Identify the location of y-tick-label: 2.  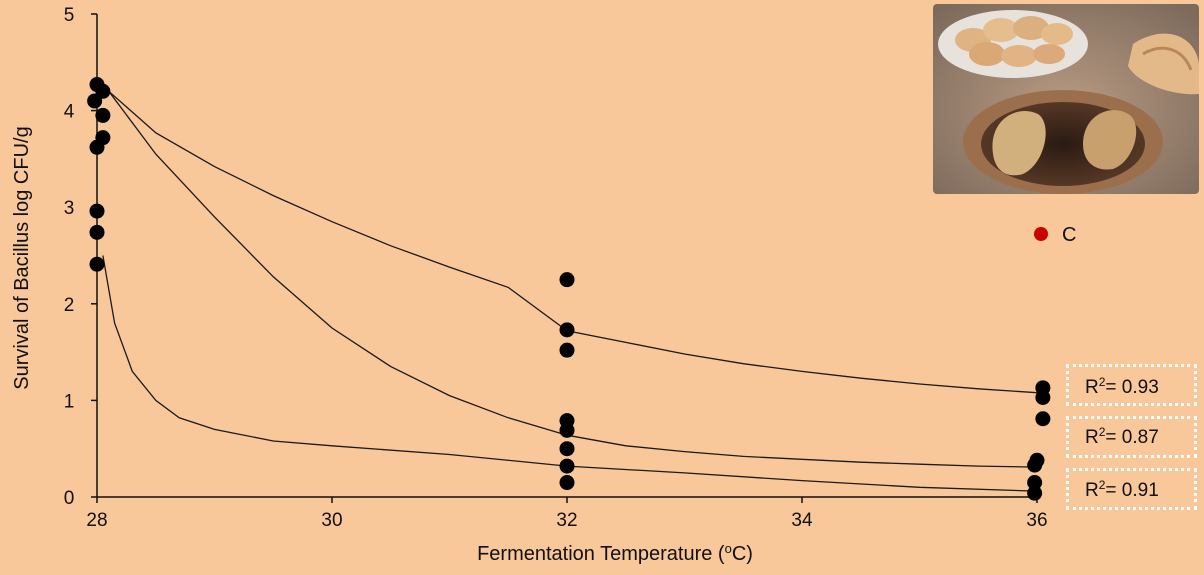
(69, 305).